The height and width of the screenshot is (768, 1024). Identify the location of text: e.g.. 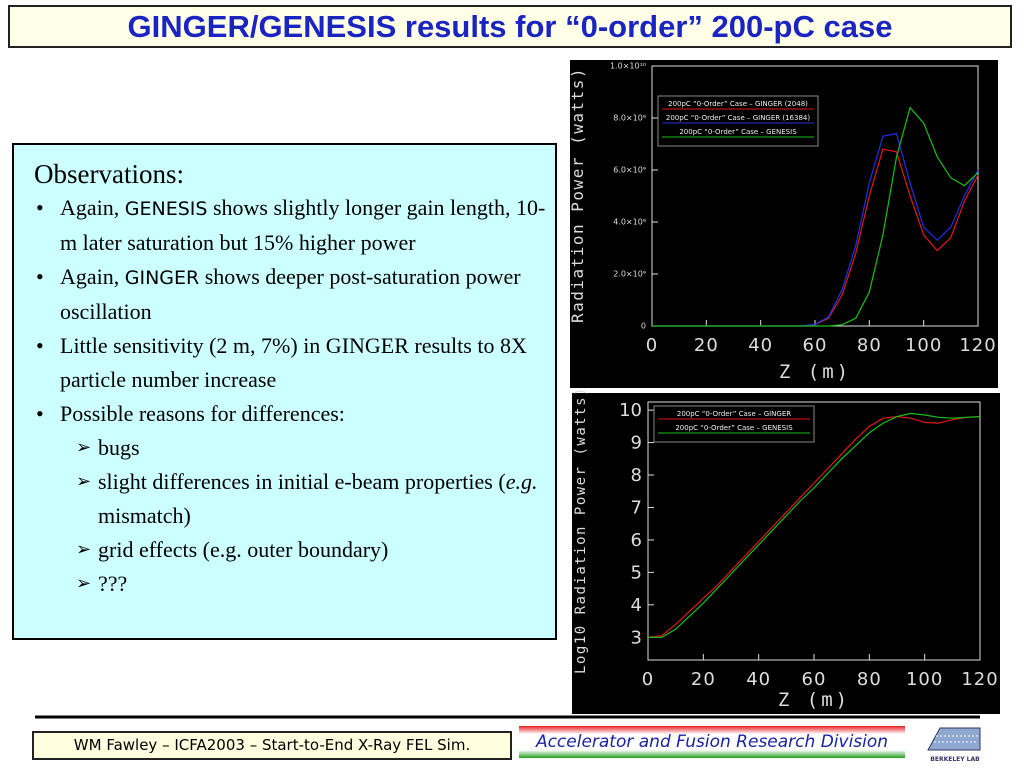
(521, 481).